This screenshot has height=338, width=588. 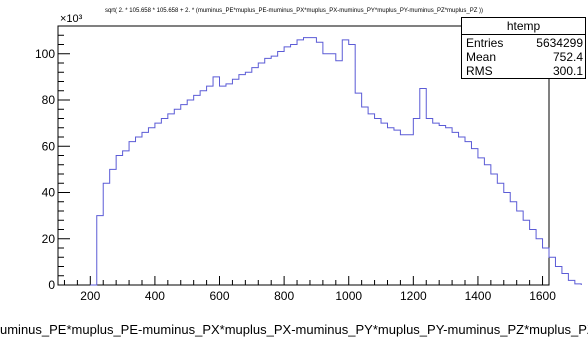 I want to click on stats-key: Entries, so click(x=485, y=43).